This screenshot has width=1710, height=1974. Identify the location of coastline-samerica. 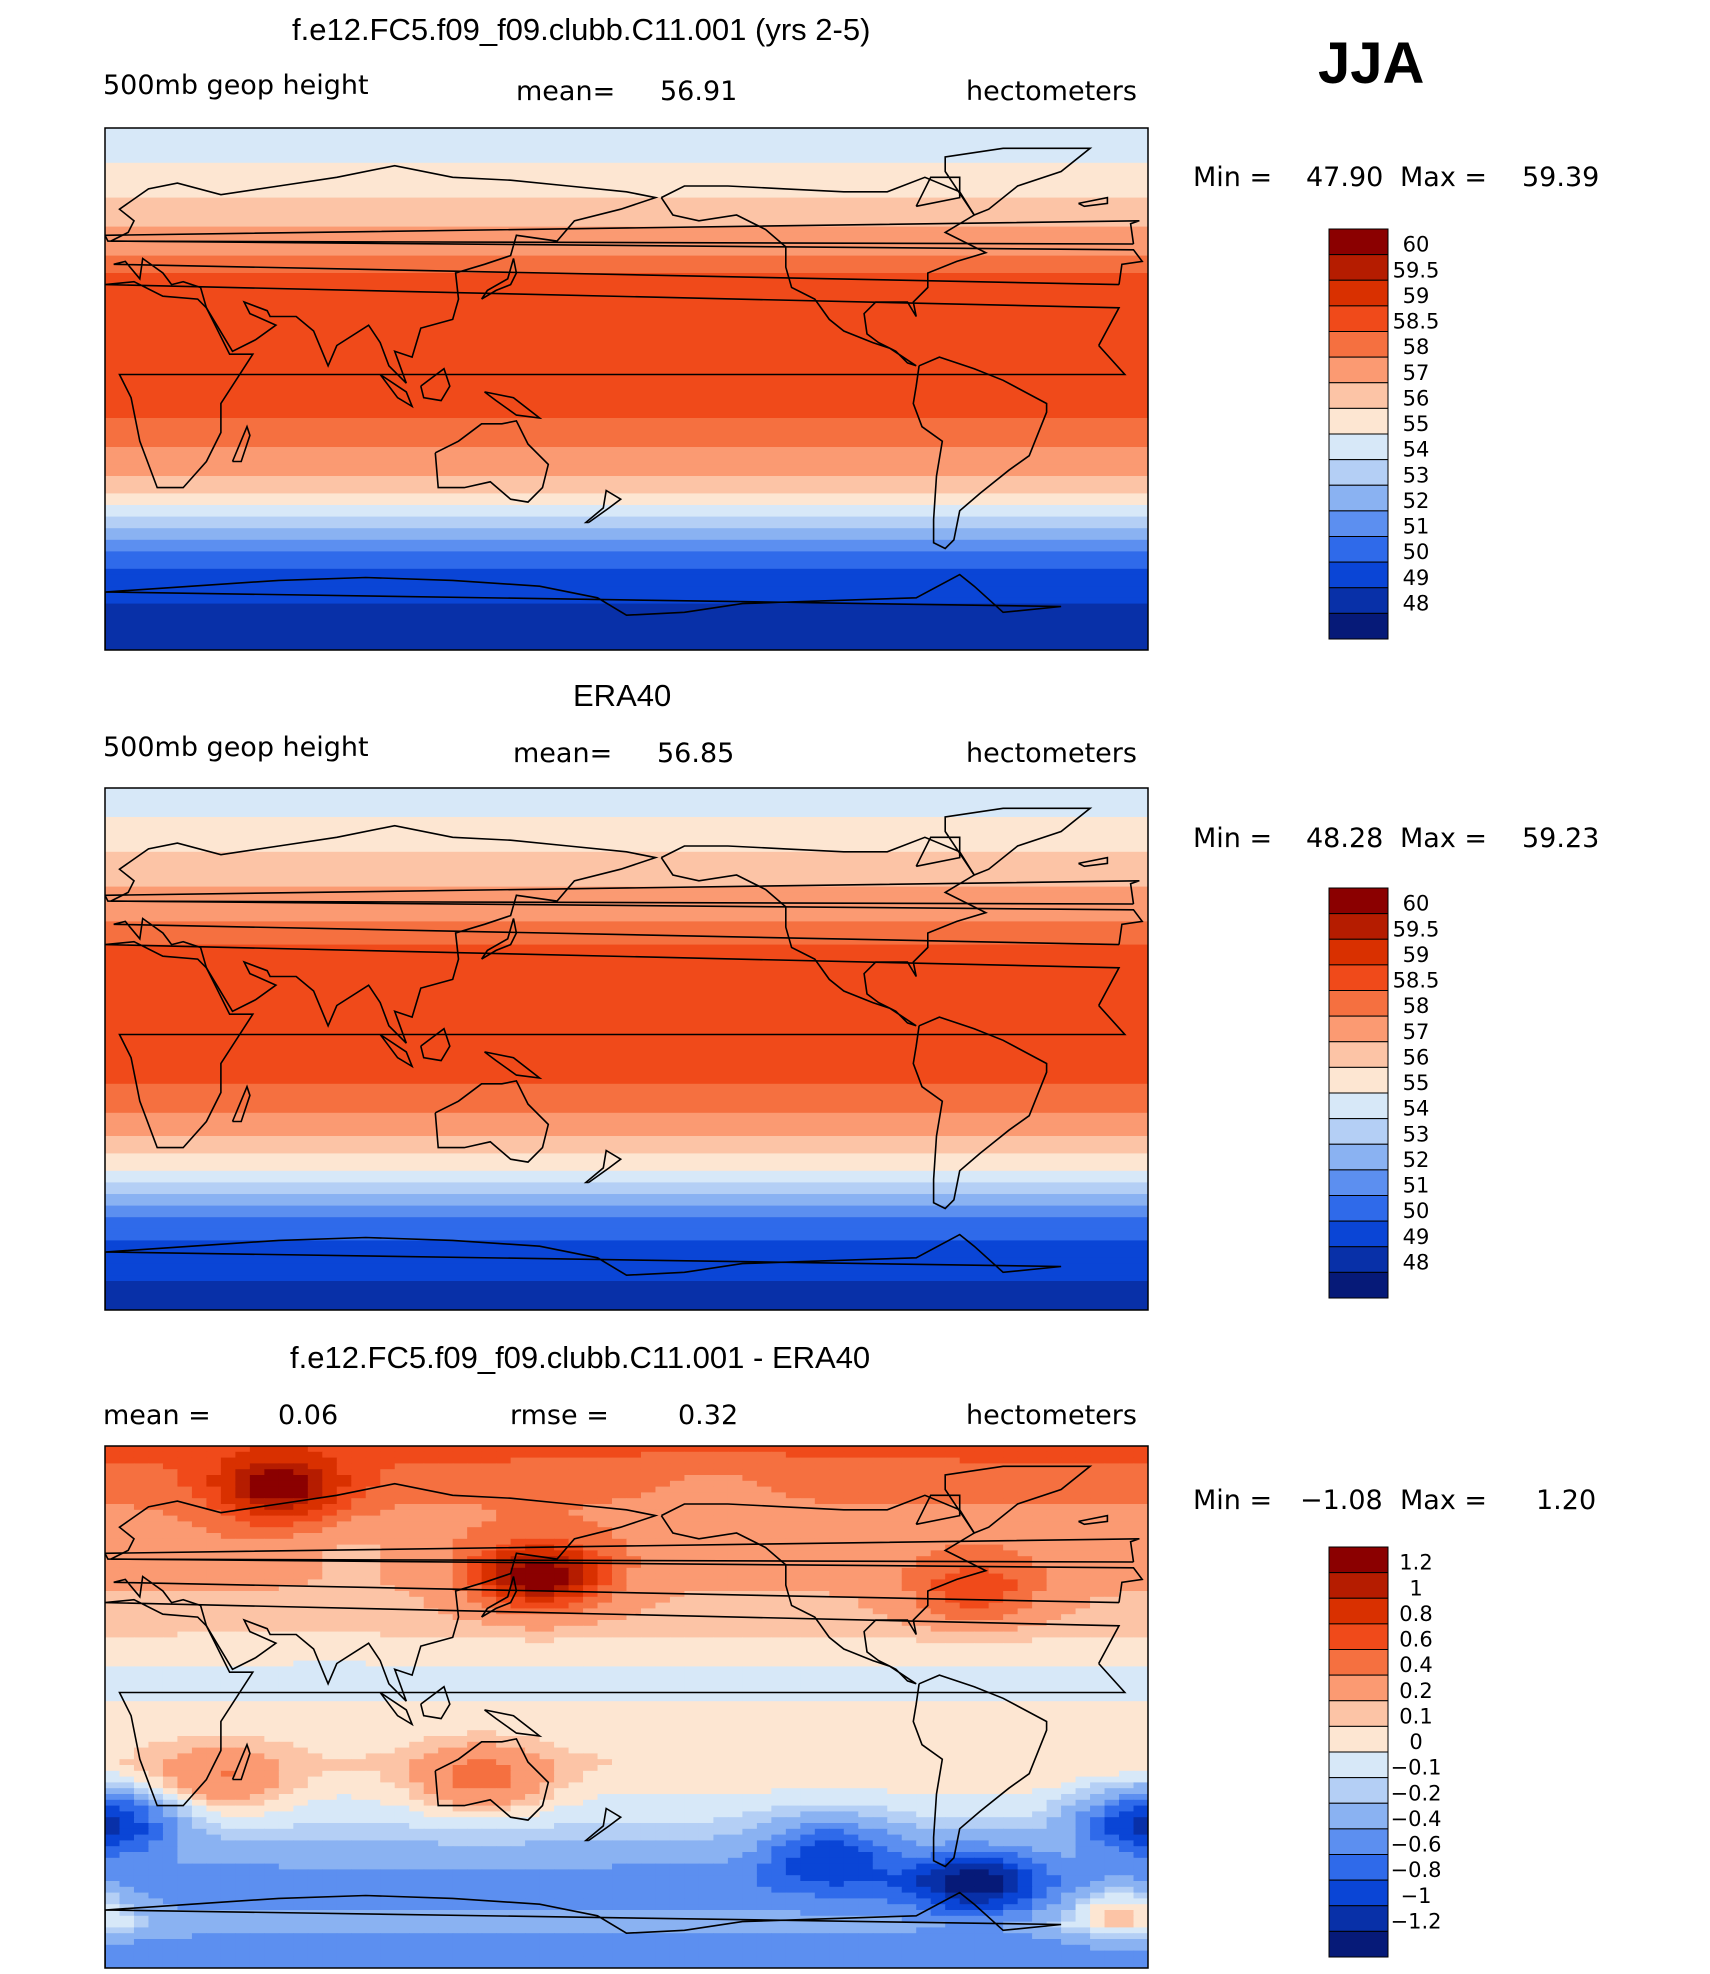
(980, 1113).